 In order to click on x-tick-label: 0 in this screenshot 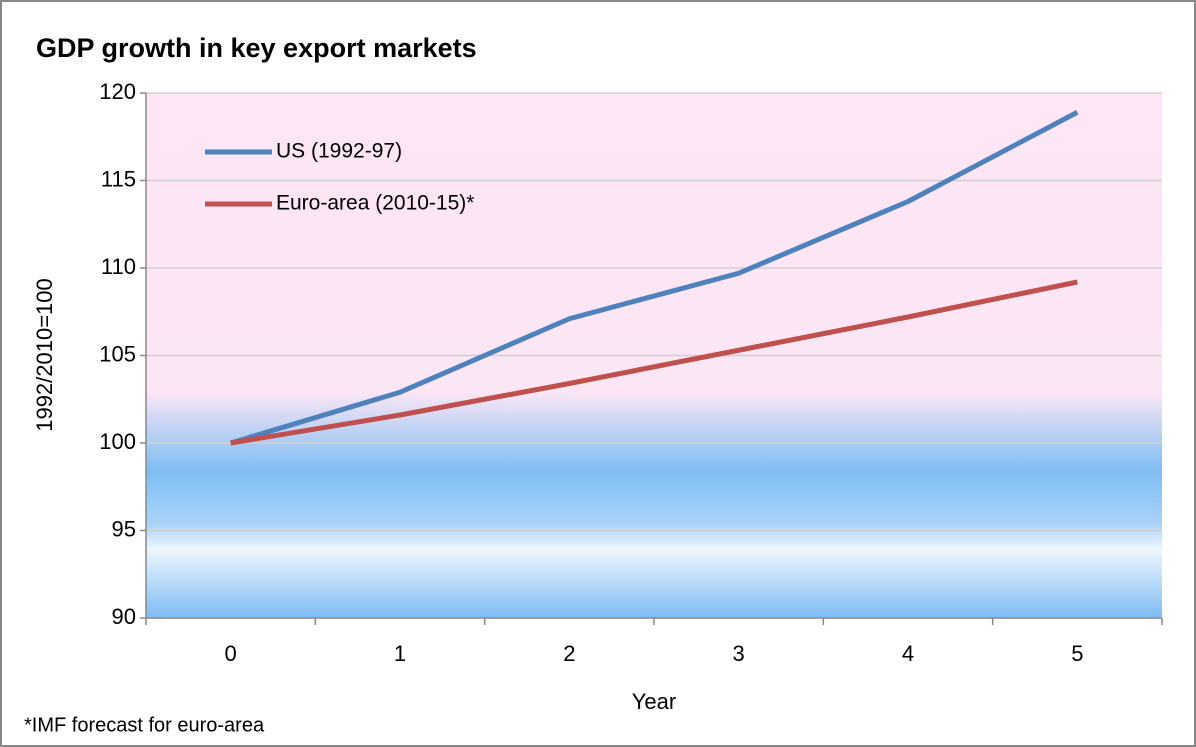, I will do `click(231, 653)`.